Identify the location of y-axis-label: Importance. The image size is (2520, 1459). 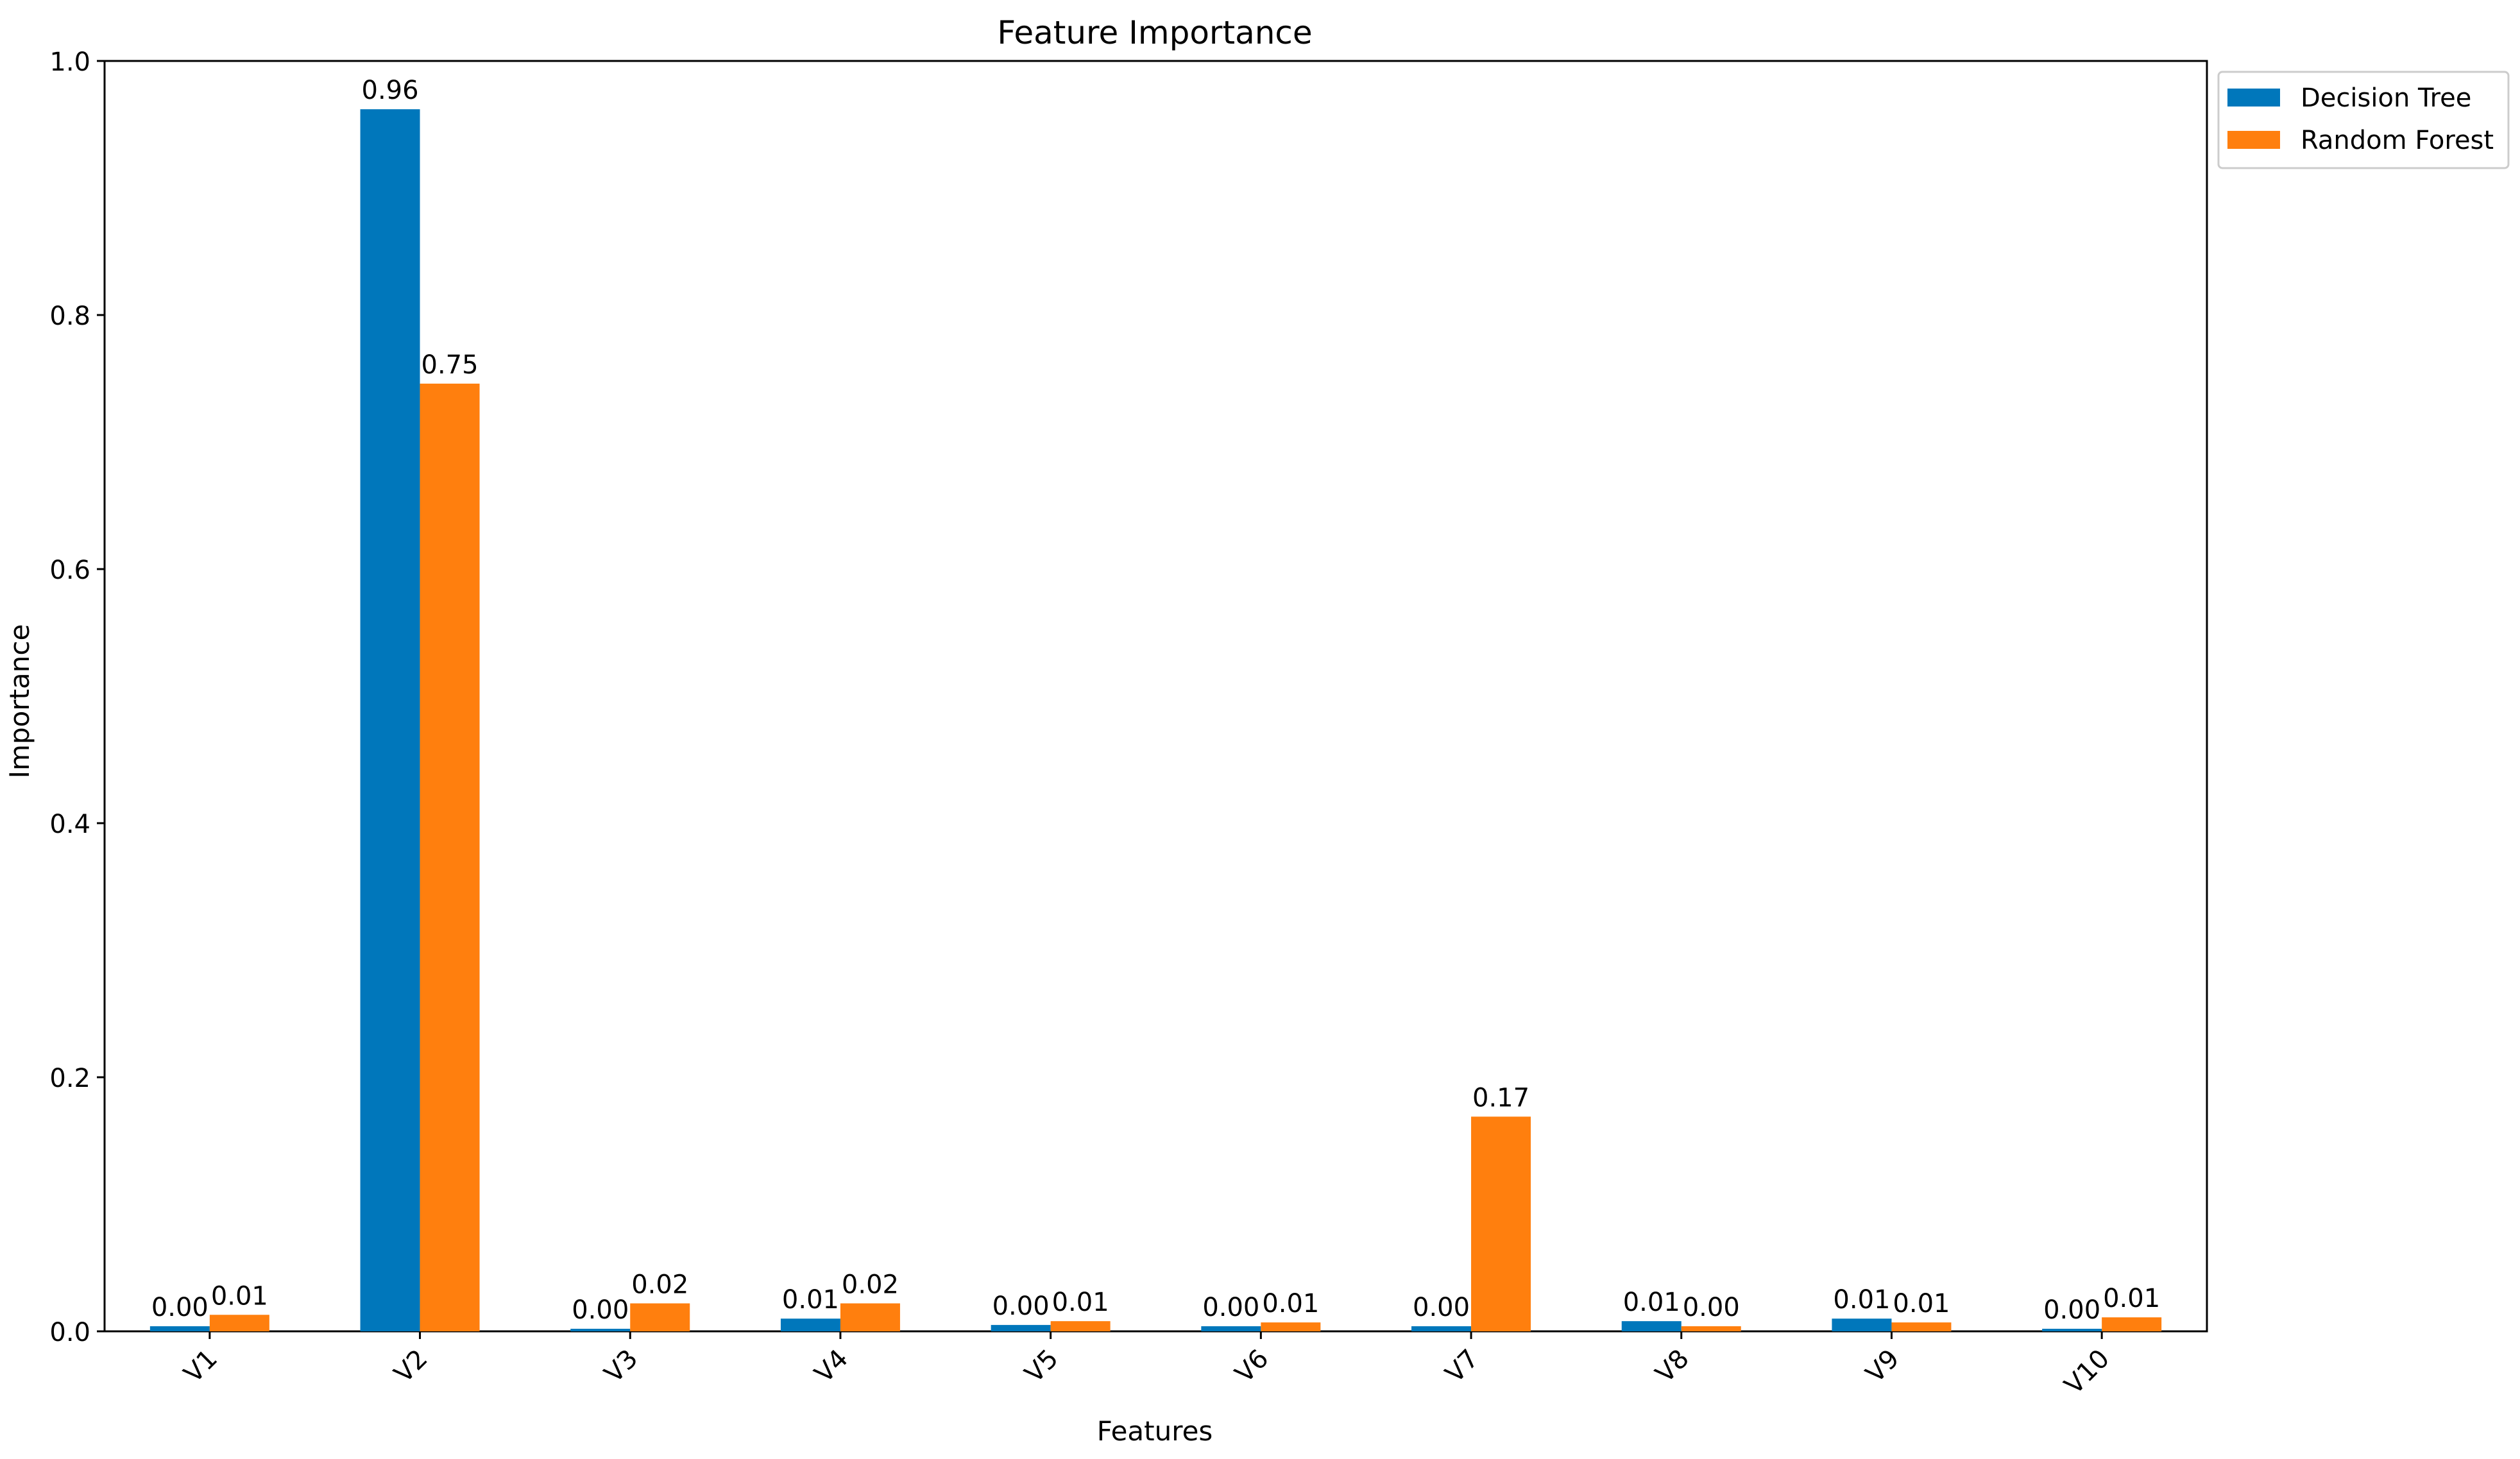
(19, 701).